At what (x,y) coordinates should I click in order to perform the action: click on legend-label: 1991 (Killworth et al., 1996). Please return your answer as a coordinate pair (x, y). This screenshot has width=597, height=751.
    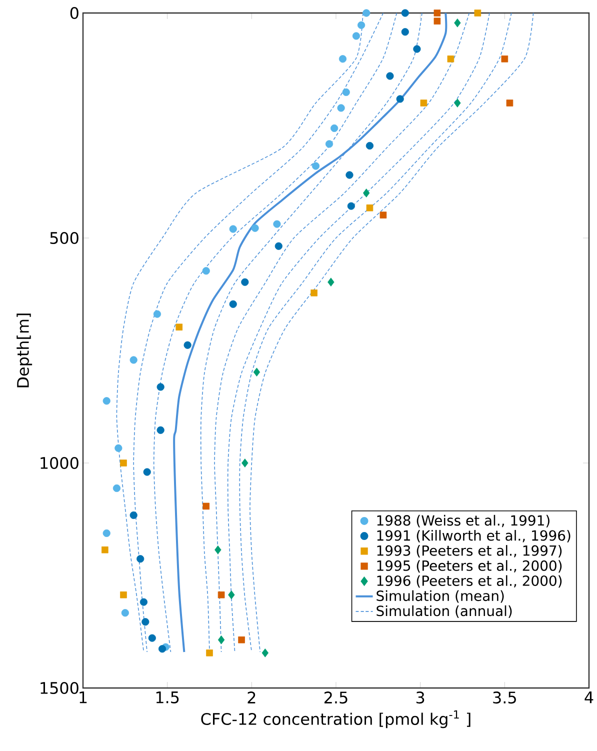
    Looking at the image, I should click on (473, 536).